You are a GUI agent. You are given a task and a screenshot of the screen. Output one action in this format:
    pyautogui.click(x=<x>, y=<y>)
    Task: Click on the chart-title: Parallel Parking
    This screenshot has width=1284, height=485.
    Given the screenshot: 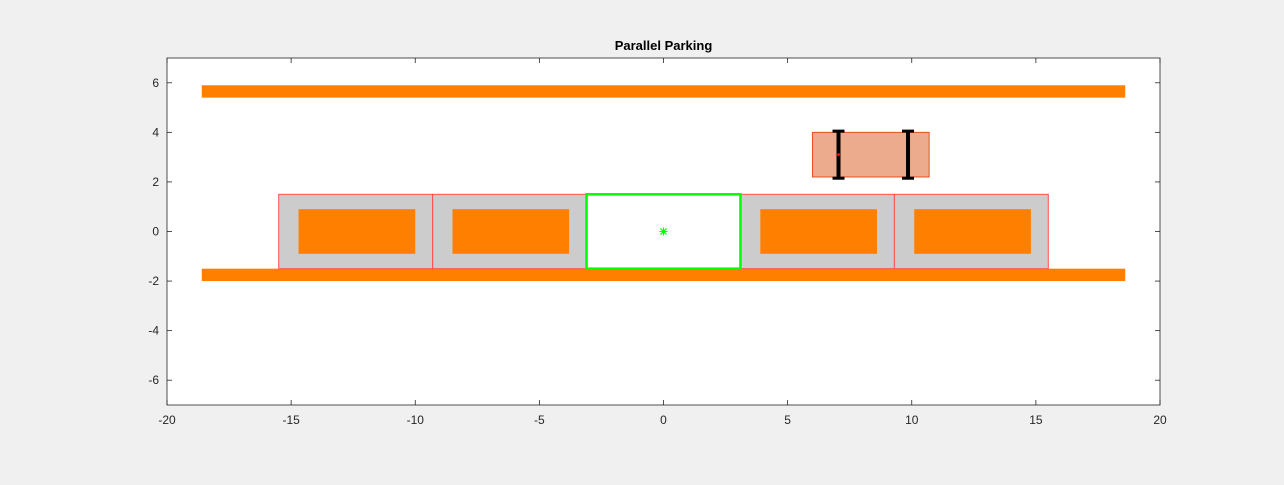 What is the action you would take?
    pyautogui.click(x=664, y=45)
    